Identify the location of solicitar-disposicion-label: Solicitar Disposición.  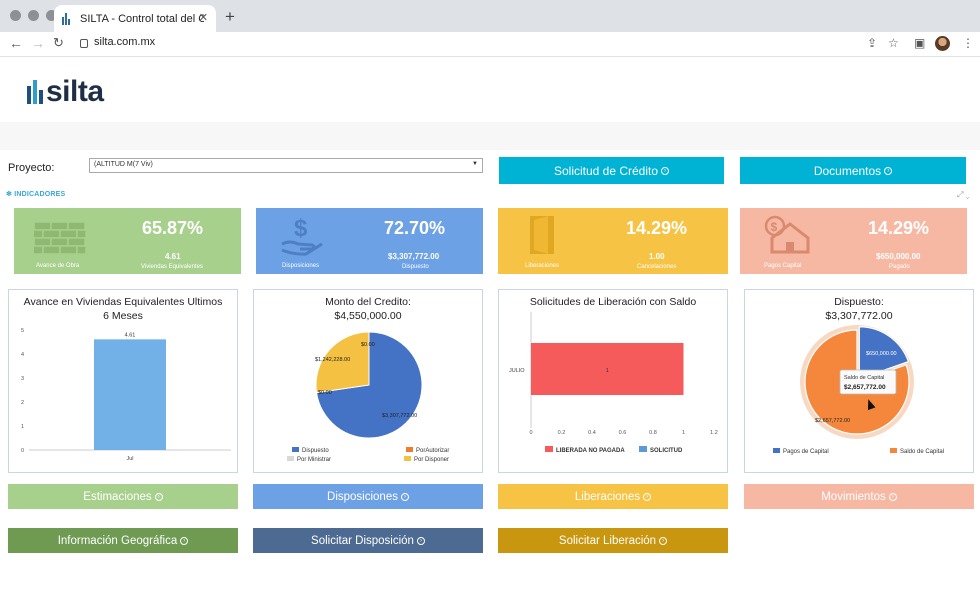
(362, 540).